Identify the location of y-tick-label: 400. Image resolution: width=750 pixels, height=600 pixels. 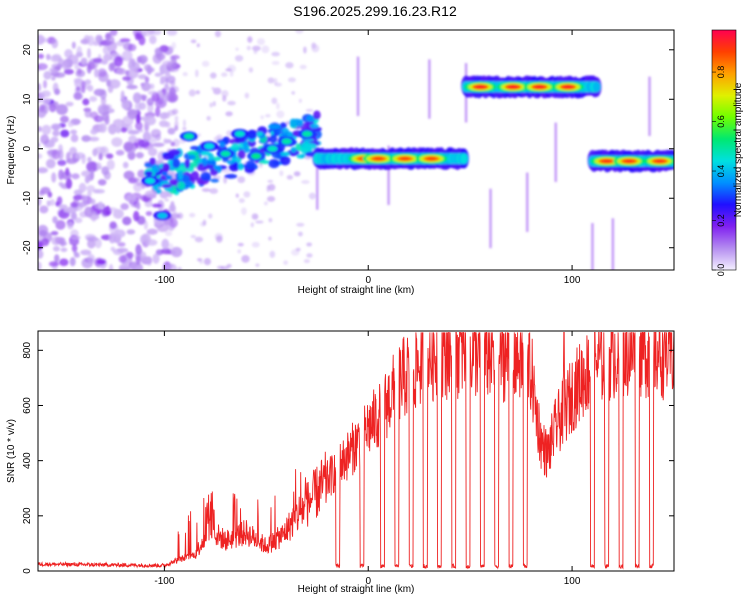
(27, 460).